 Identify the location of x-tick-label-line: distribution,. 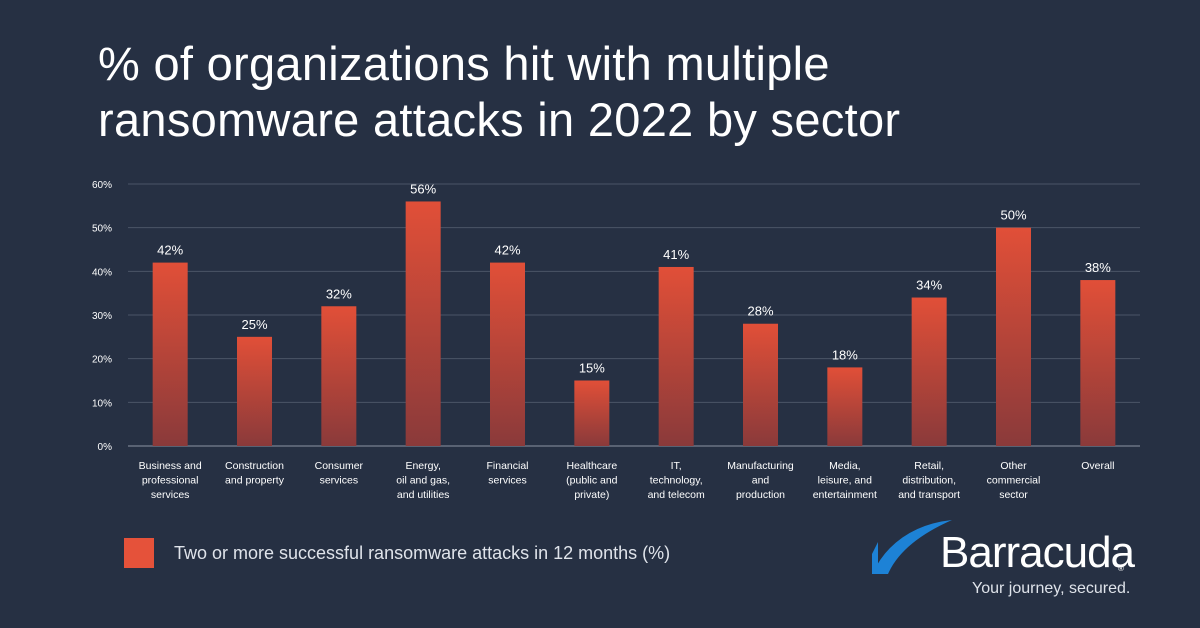
(929, 481).